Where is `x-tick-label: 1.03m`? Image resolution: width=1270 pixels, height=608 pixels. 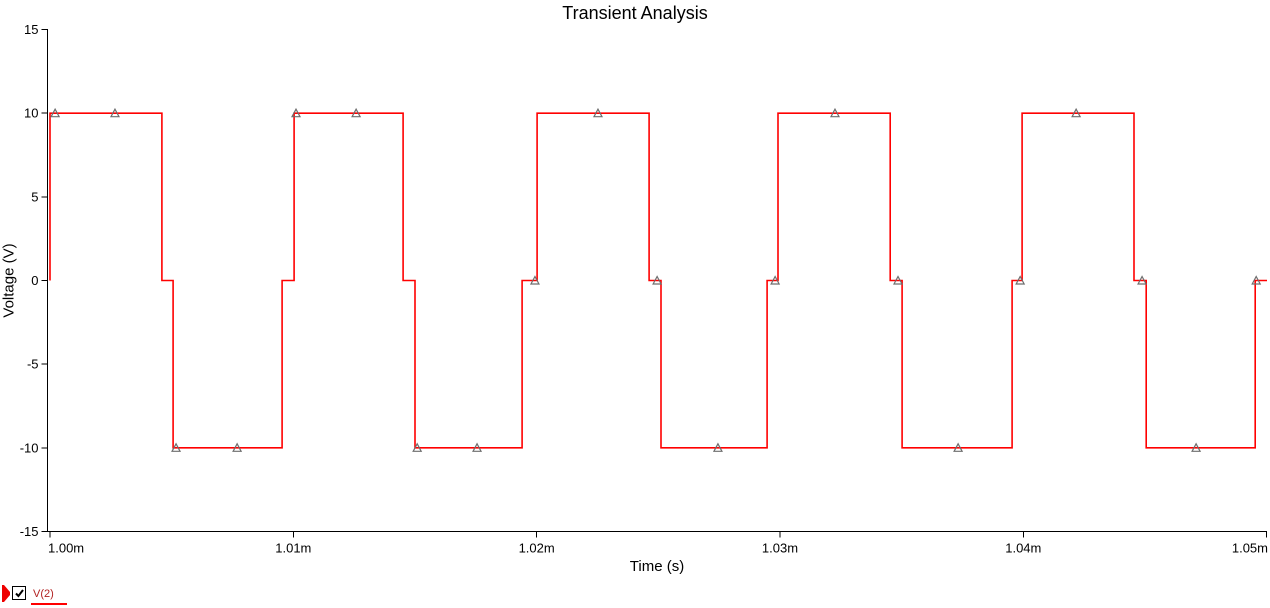 x-tick-label: 1.03m is located at coordinates (780, 548).